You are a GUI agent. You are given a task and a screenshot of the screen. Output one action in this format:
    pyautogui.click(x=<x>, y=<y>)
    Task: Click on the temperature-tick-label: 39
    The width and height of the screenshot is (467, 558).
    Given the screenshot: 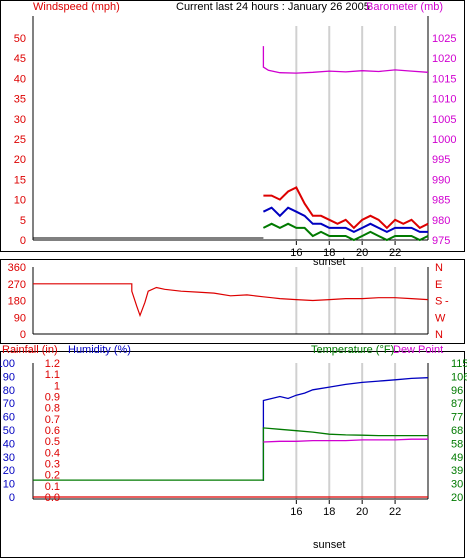 What is the action you would take?
    pyautogui.click(x=457, y=471)
    